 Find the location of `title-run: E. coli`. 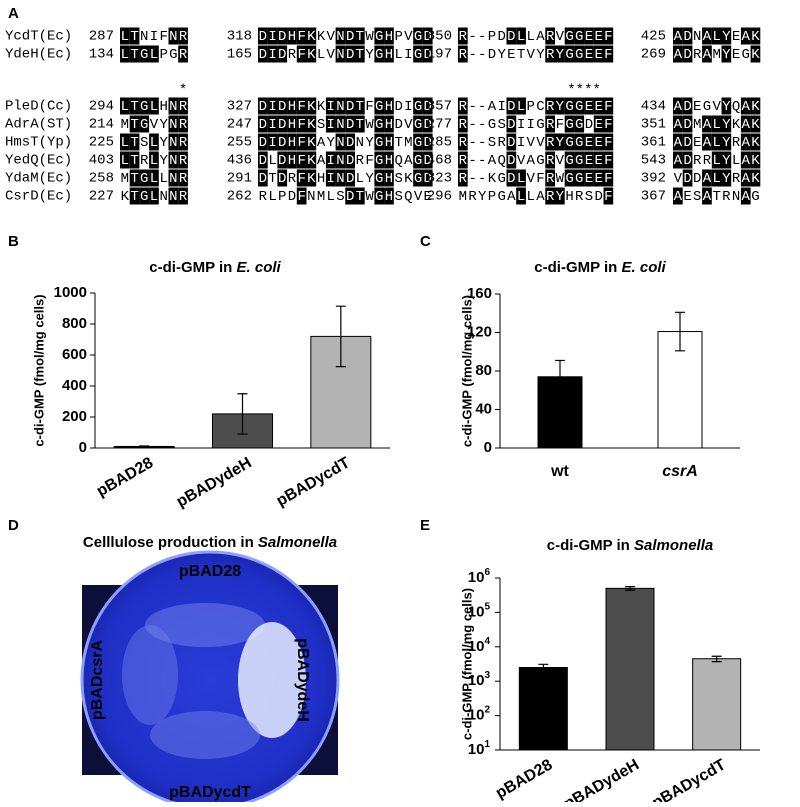

title-run: E. coli is located at coordinates (644, 267).